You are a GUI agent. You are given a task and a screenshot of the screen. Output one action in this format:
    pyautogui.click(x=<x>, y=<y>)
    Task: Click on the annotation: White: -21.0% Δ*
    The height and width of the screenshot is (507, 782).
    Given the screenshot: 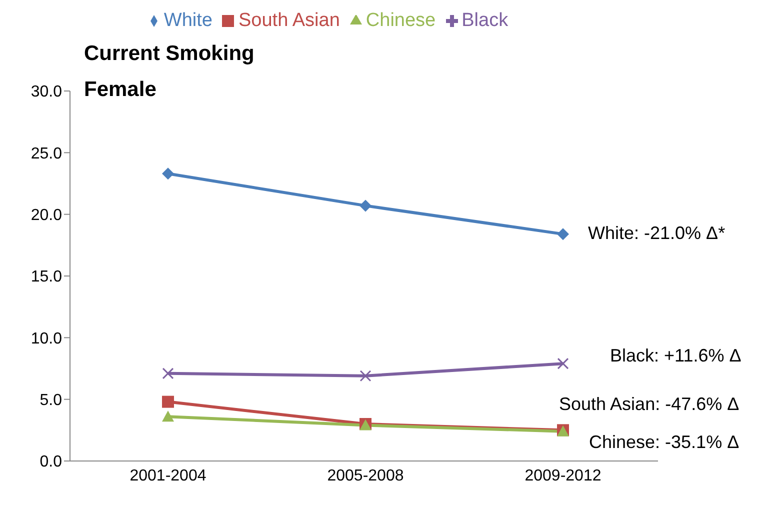 What is the action you would take?
    pyautogui.click(x=657, y=232)
    